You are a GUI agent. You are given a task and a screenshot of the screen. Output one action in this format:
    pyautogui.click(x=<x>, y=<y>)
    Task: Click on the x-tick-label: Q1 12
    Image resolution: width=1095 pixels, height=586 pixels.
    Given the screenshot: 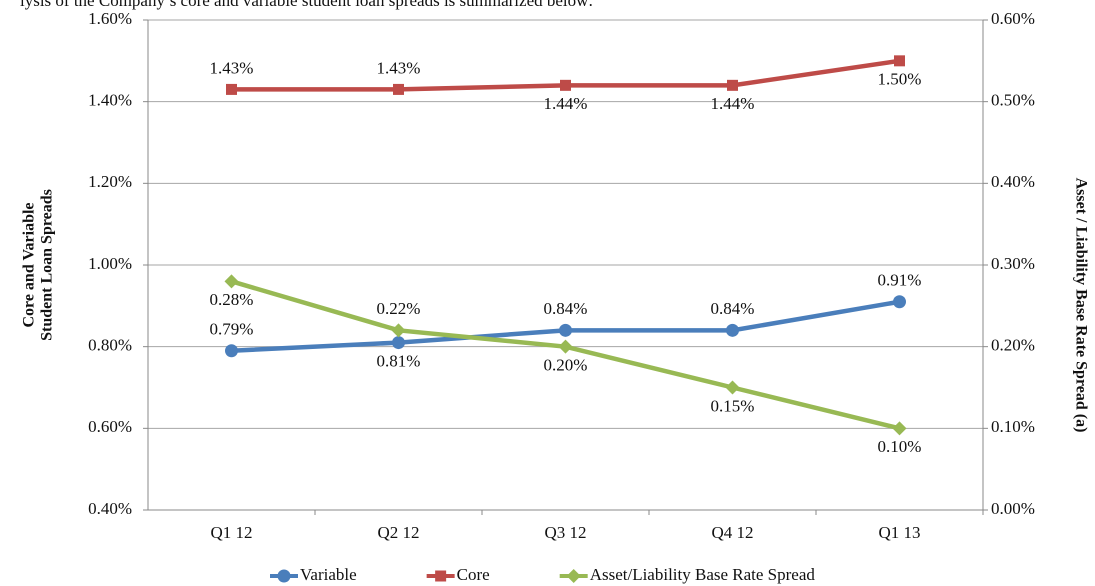 What is the action you would take?
    pyautogui.click(x=231, y=532)
    